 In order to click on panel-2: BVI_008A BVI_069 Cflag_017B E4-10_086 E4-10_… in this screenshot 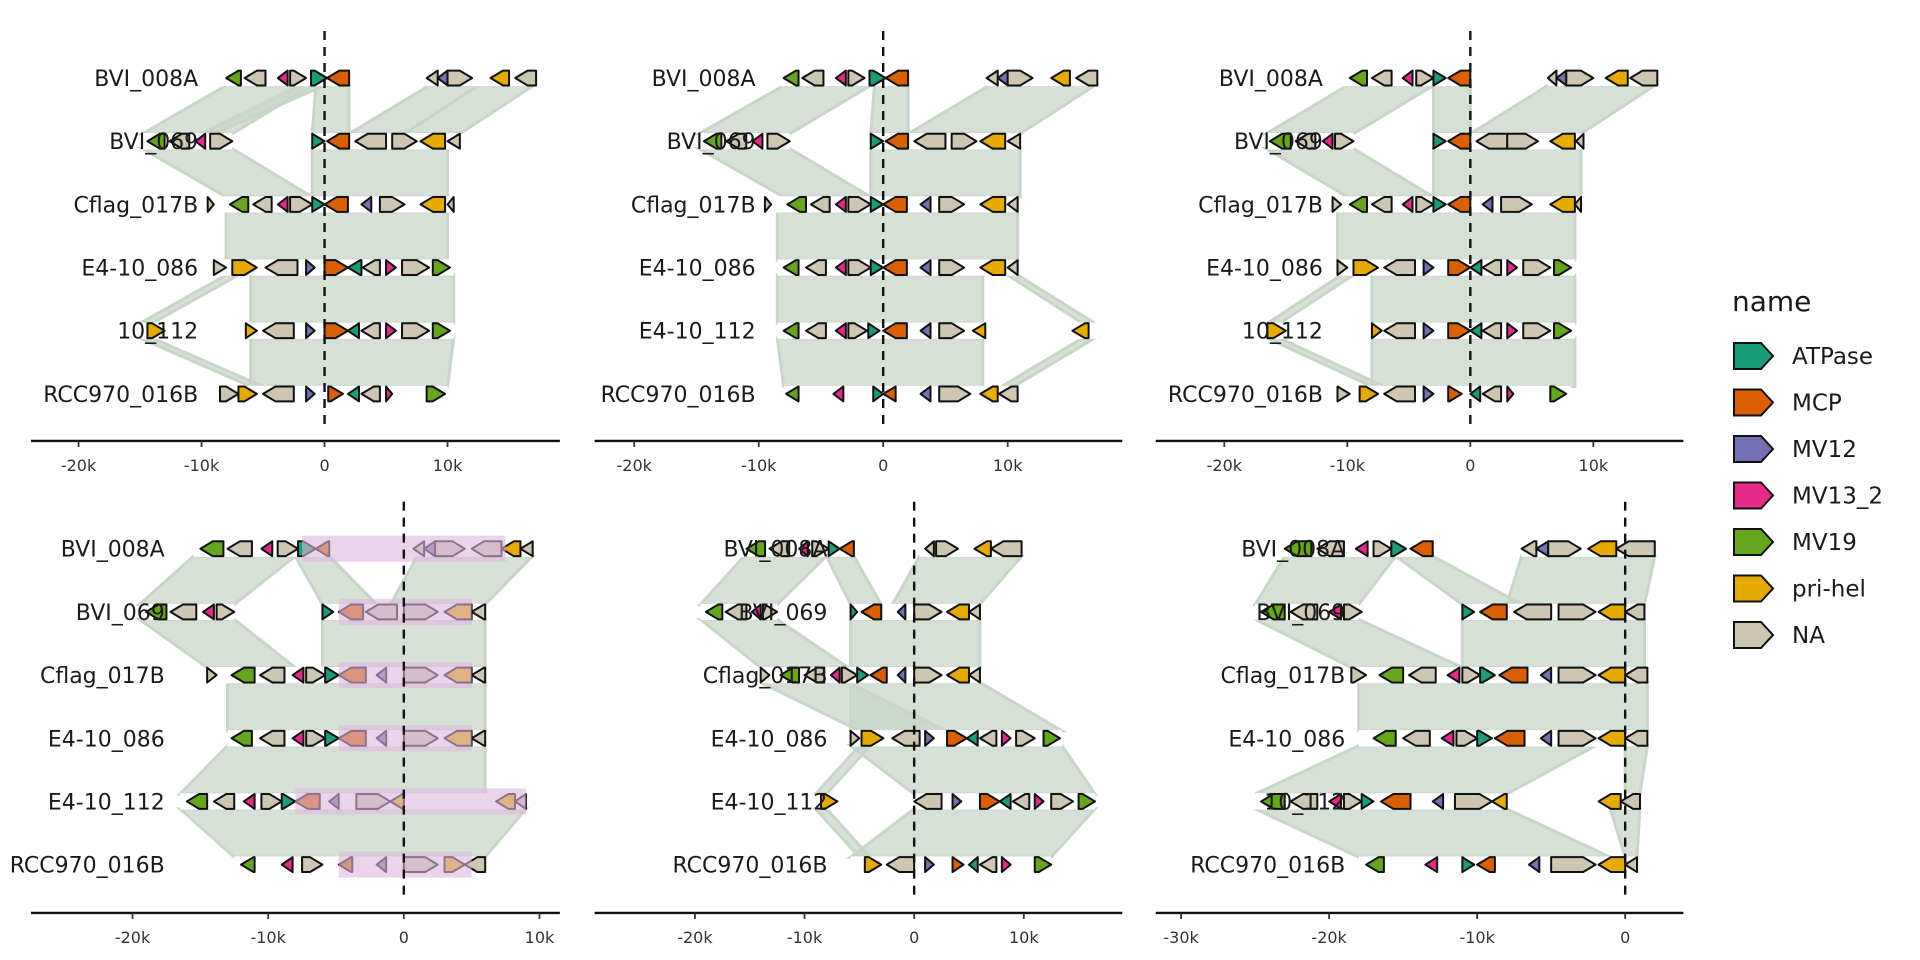, I will do `click(858, 252)`.